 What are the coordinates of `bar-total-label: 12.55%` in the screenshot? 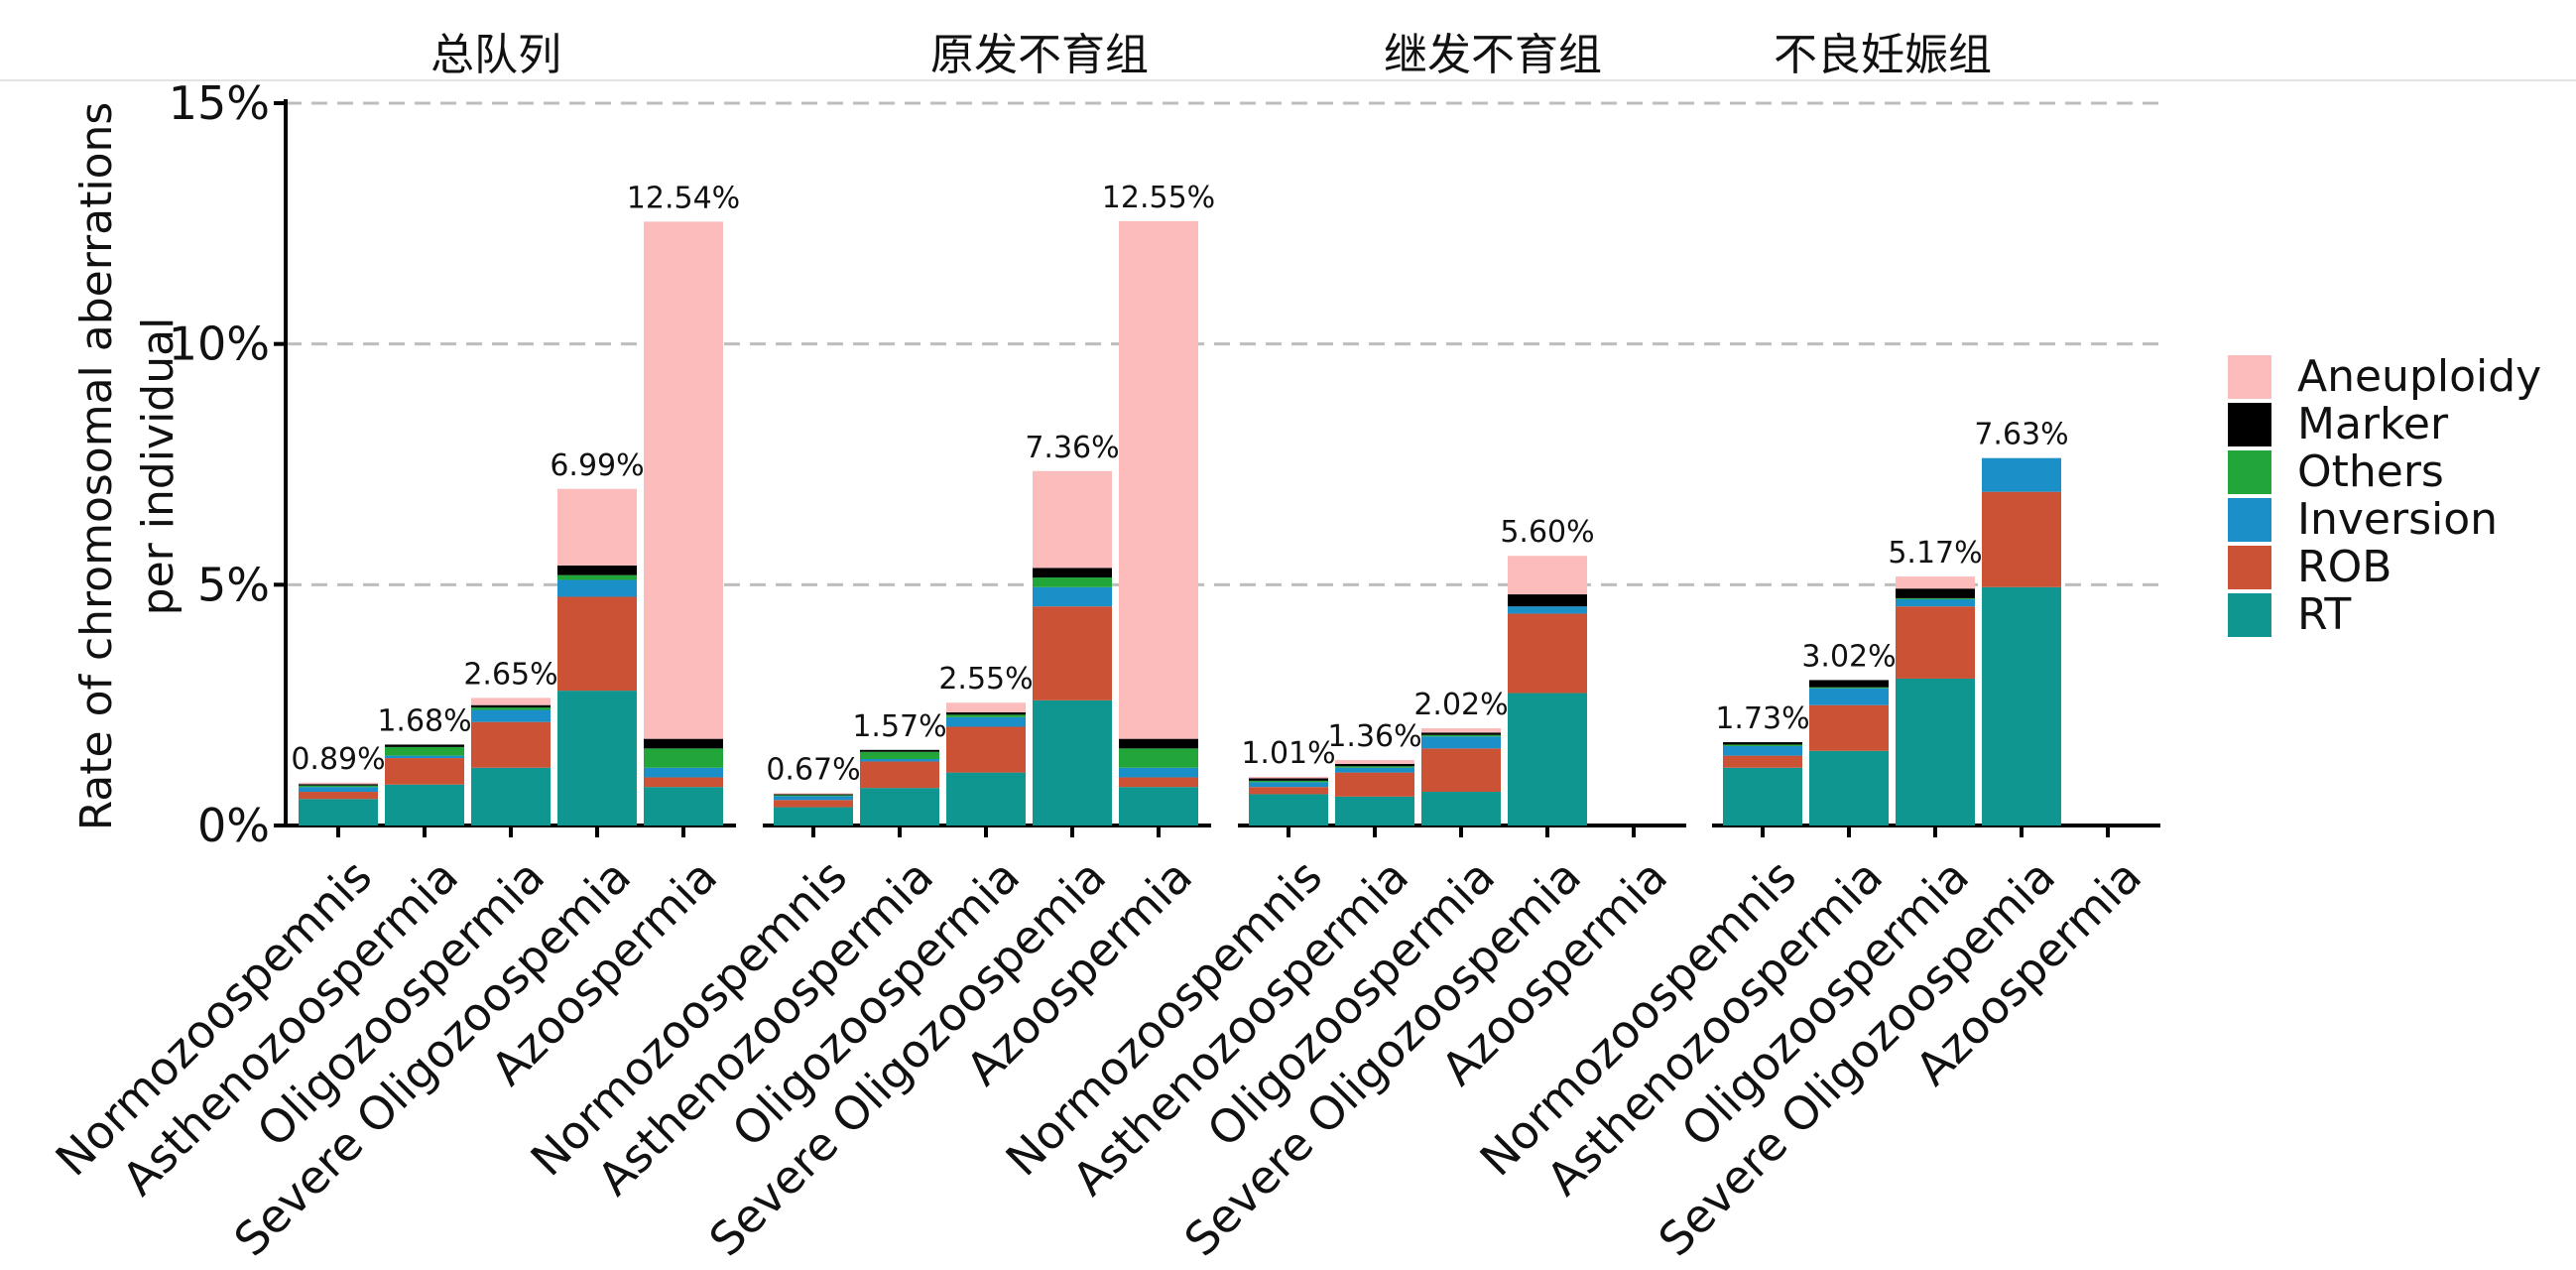 It's located at (1158, 198).